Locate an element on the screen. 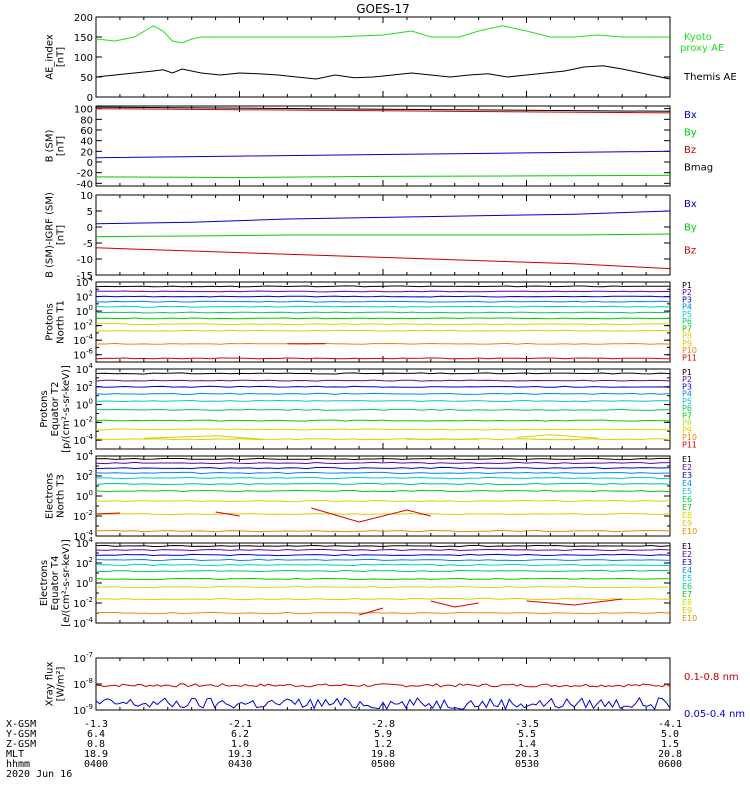 Image resolution: width=750 pixels, height=800 pixels. channel-e4 is located at coordinates (383, 473).